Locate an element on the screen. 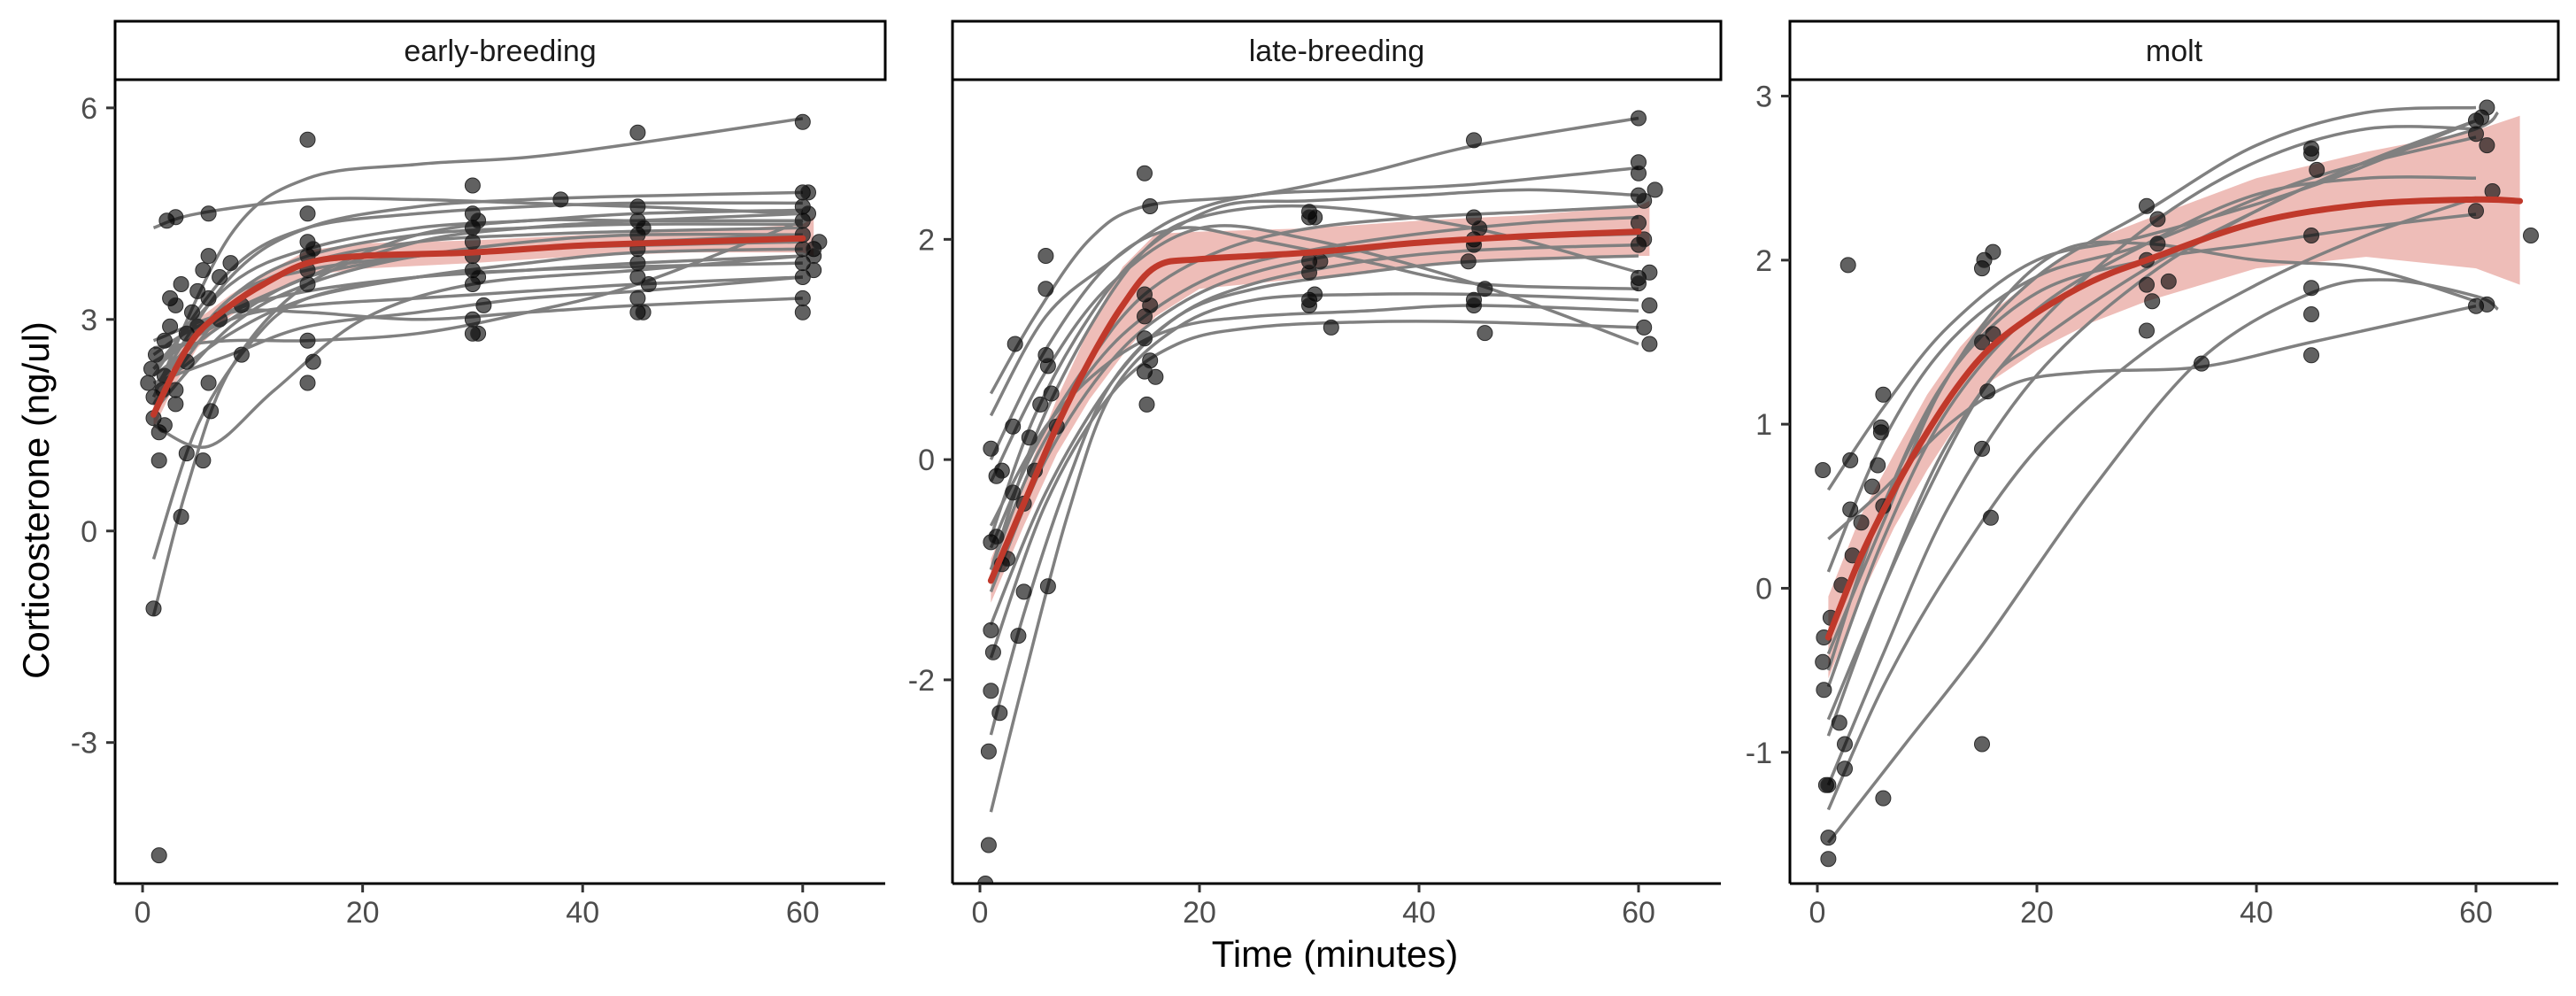  x-axis-title: Time (minutes) is located at coordinates (1335, 954).